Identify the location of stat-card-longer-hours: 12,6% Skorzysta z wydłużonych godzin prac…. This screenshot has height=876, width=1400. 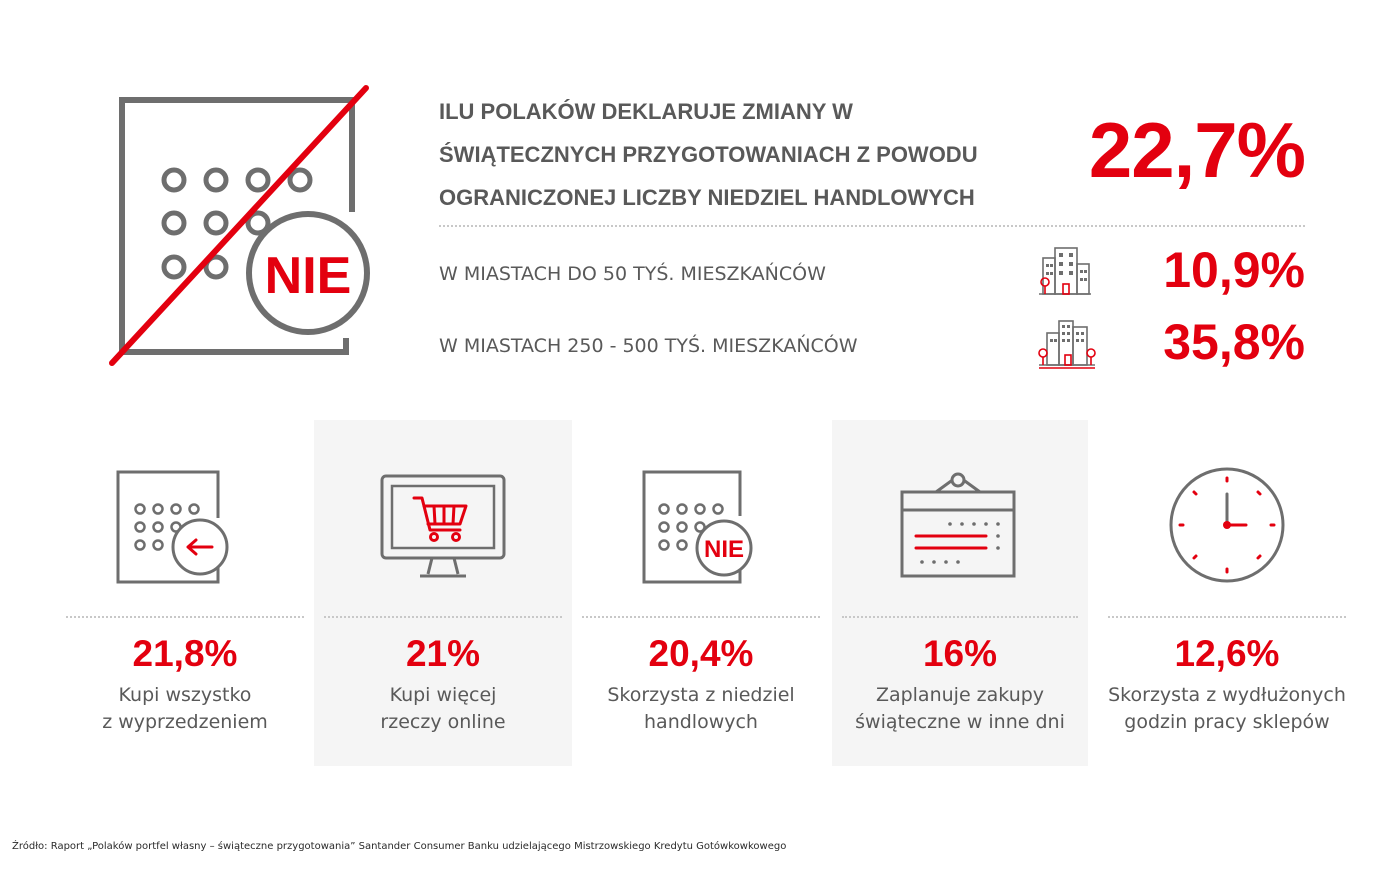
(1227, 593).